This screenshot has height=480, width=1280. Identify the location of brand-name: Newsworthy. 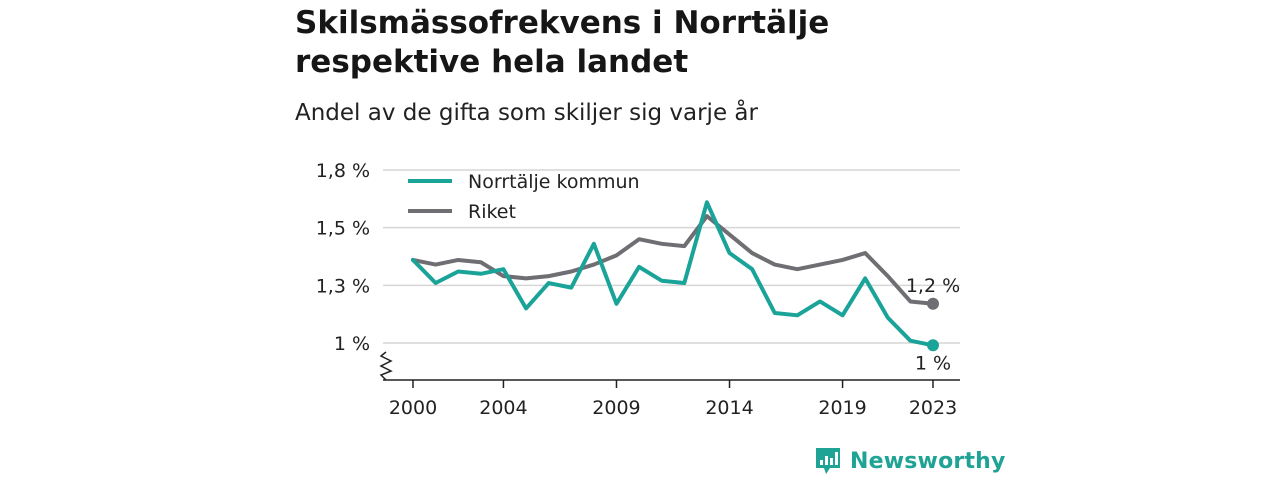
(928, 461).